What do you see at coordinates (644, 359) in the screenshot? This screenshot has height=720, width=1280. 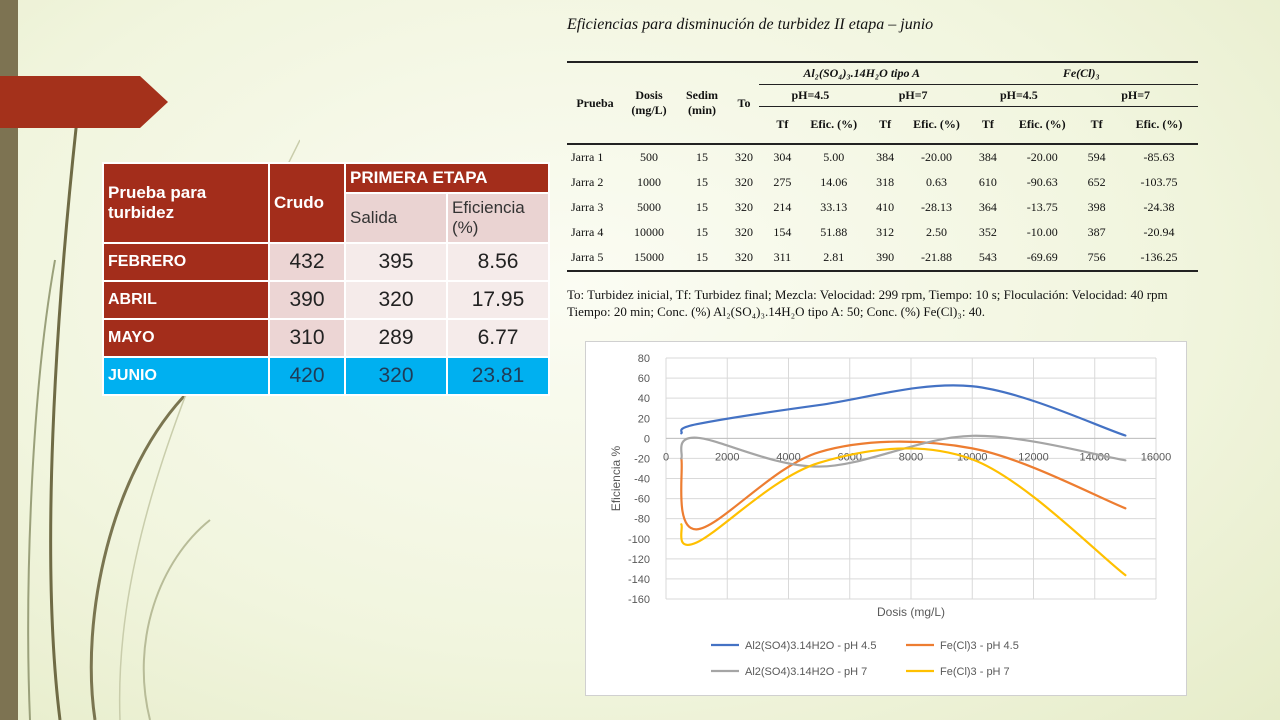 I see `y-tick-label: 80` at bounding box center [644, 359].